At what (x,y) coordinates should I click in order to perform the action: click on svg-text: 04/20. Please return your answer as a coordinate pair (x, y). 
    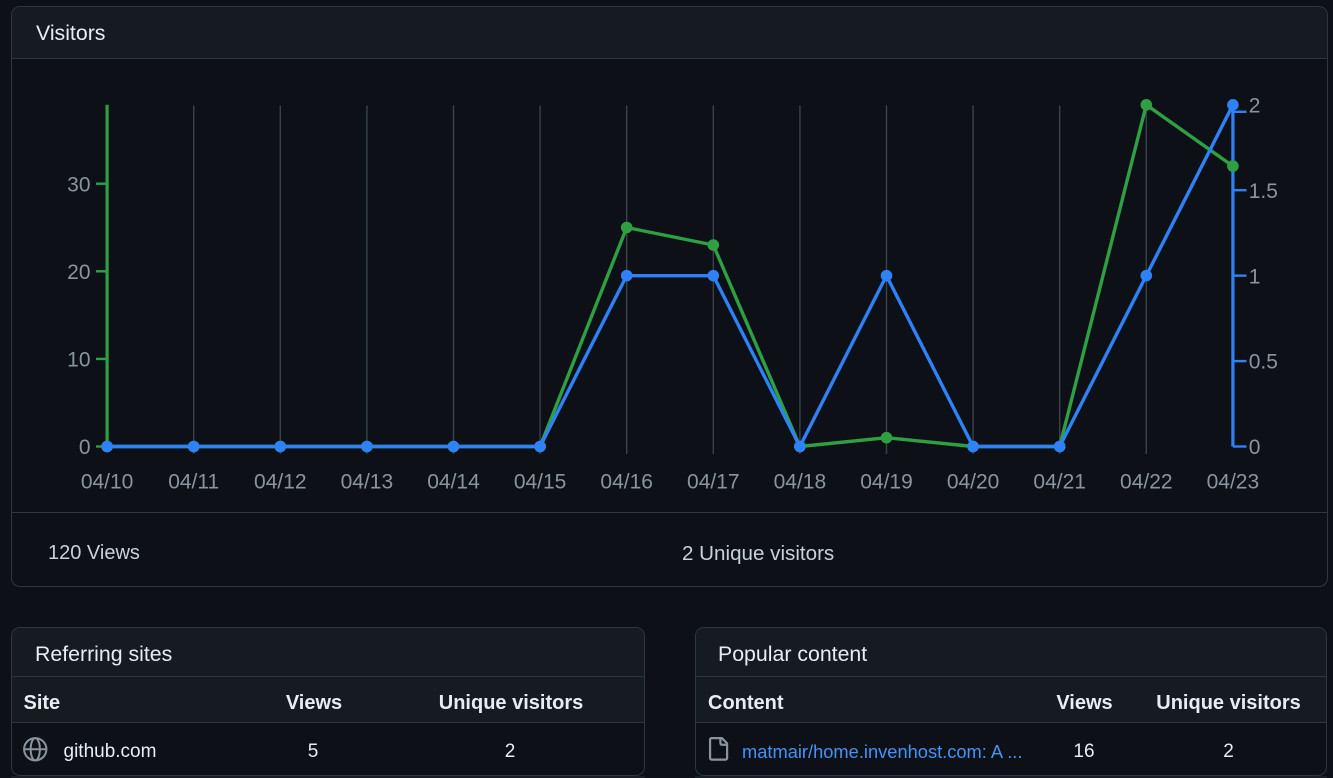
    Looking at the image, I should click on (972, 481).